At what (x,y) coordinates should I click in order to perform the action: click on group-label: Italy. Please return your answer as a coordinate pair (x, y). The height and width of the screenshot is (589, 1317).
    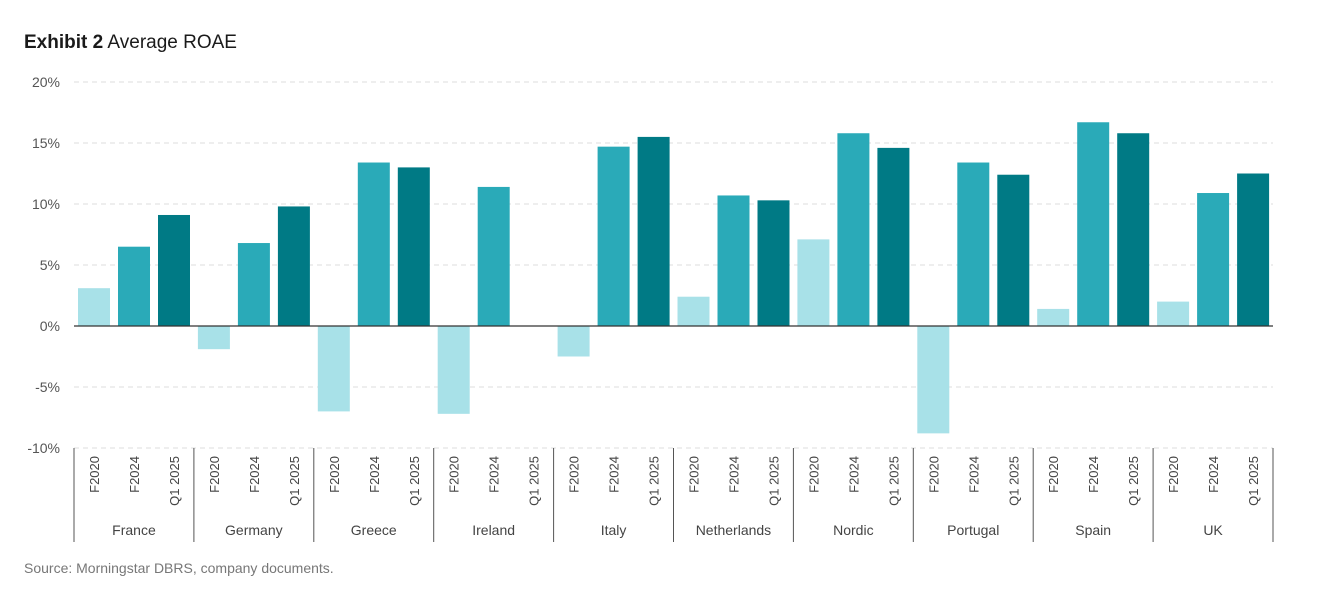
    Looking at the image, I should click on (614, 530).